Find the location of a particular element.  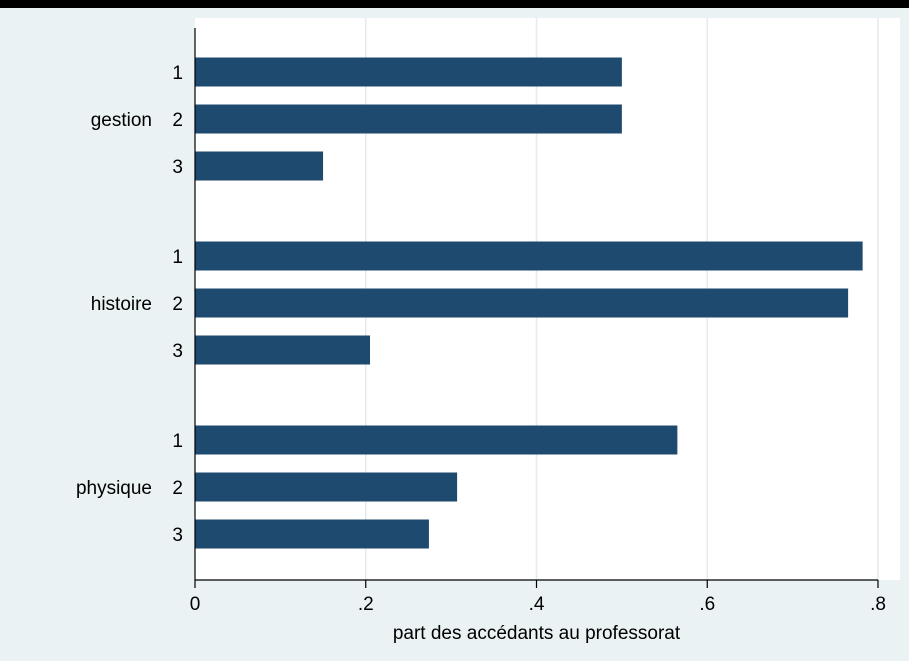

category-labels: 1 2 3 gestion 1 2 3 histoire 1 2 3 physique is located at coordinates (129, 304).